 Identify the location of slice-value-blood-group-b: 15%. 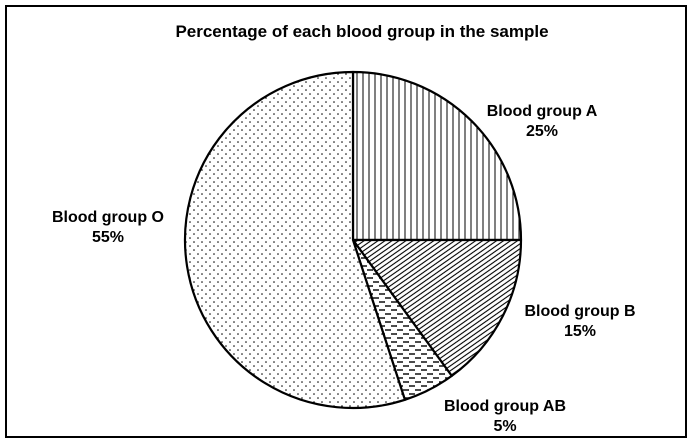
(580, 331).